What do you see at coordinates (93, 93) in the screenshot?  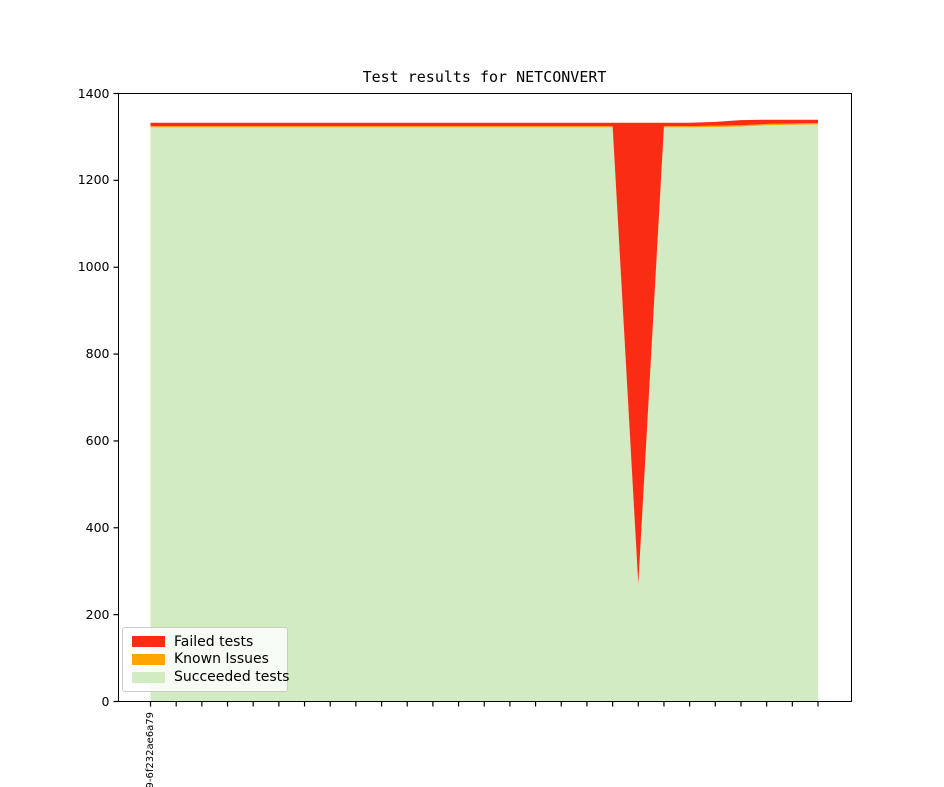 I see `y-tick-label: 1400` at bounding box center [93, 93].